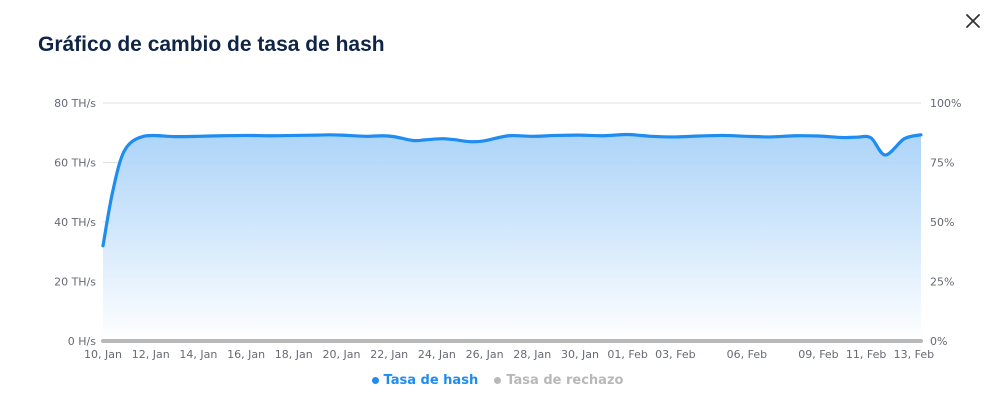 Image resolution: width=995 pixels, height=411 pixels. Describe the element at coordinates (942, 163) in the screenshot. I see `y-right-tick-label: 75%` at that location.